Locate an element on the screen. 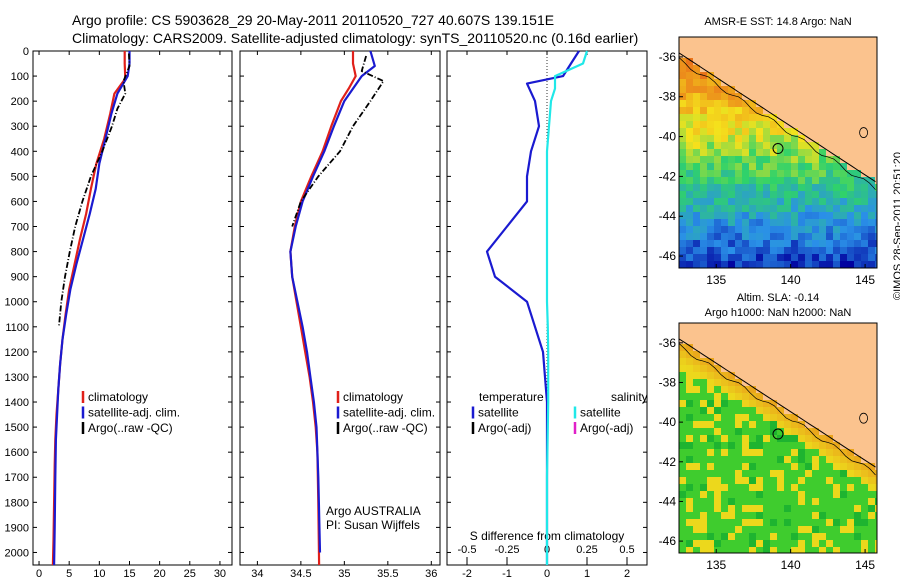  y-tick-label: 100 is located at coordinates (20, 77).